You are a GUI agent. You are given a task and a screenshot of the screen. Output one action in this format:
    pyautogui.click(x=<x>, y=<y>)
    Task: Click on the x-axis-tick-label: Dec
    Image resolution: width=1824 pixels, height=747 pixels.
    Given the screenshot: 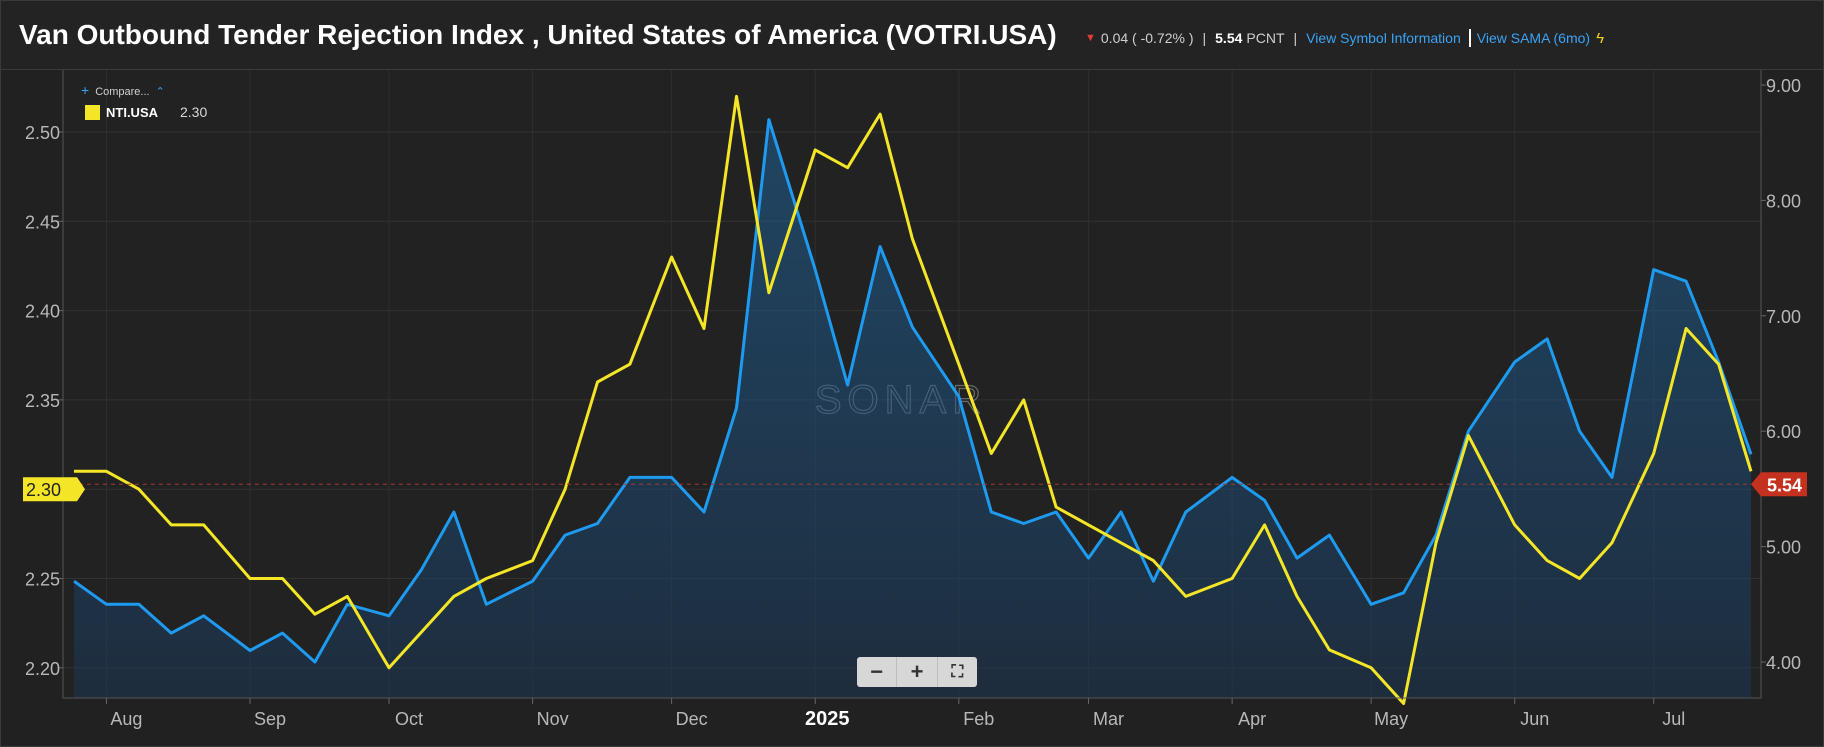 What is the action you would take?
    pyautogui.click(x=692, y=719)
    